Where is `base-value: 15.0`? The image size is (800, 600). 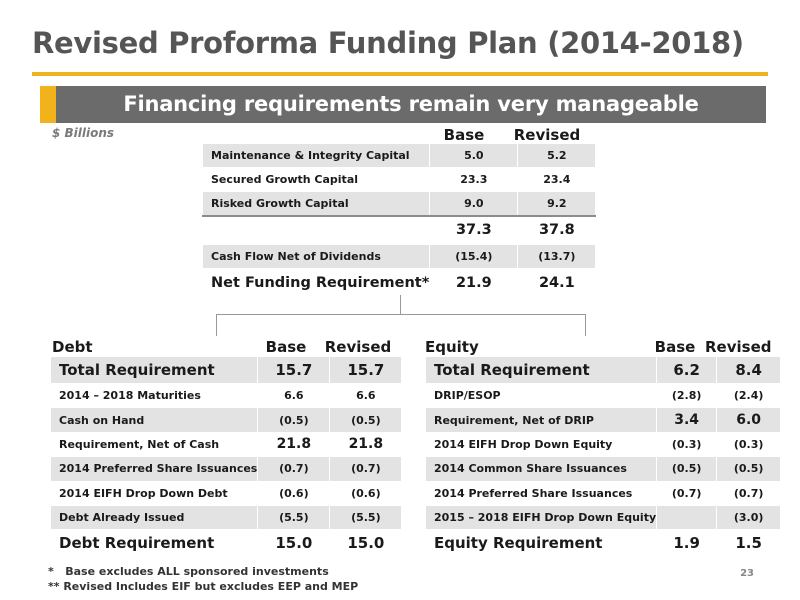 base-value: 15.0 is located at coordinates (294, 543).